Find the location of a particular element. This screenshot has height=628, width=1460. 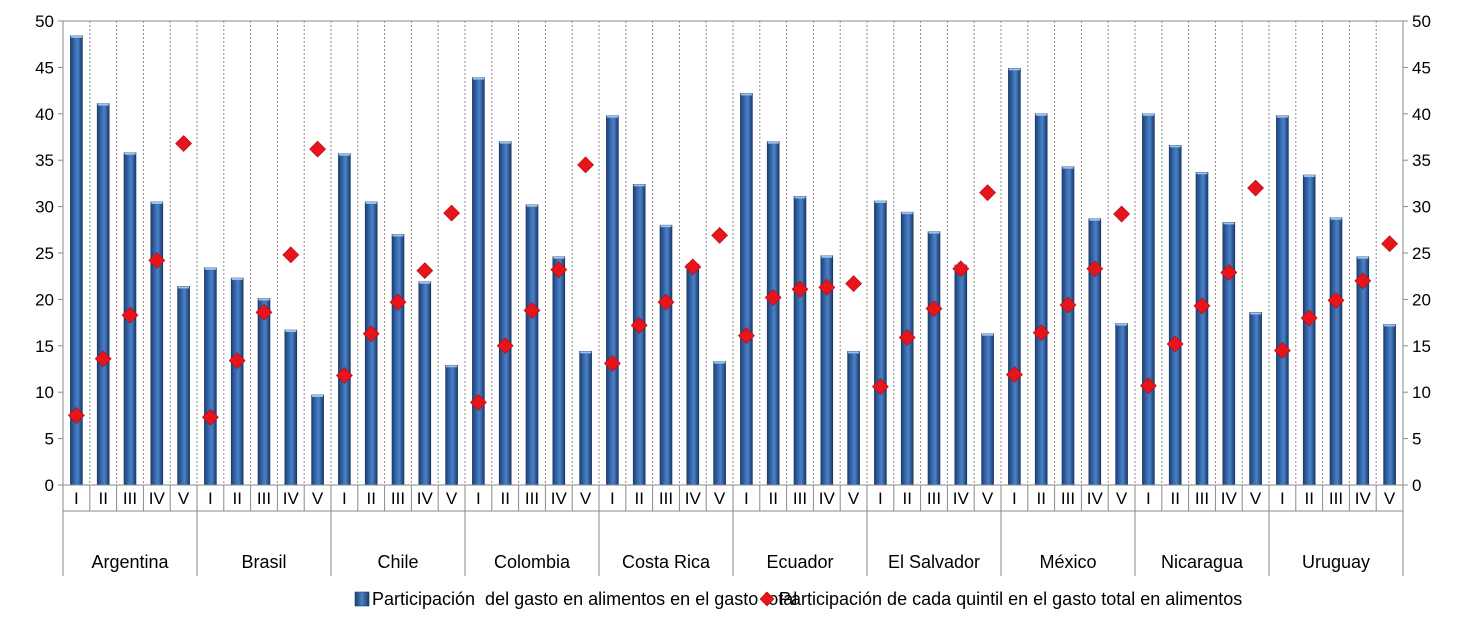

y-tick-label-right: 5 is located at coordinates (1416, 439).